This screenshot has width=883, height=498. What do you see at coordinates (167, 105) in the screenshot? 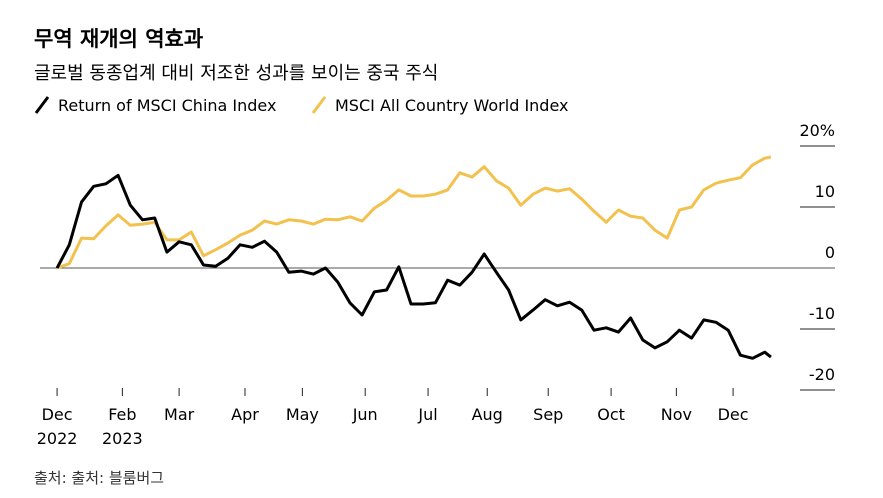
I see `legend-label: Return of MSCI China Index` at bounding box center [167, 105].